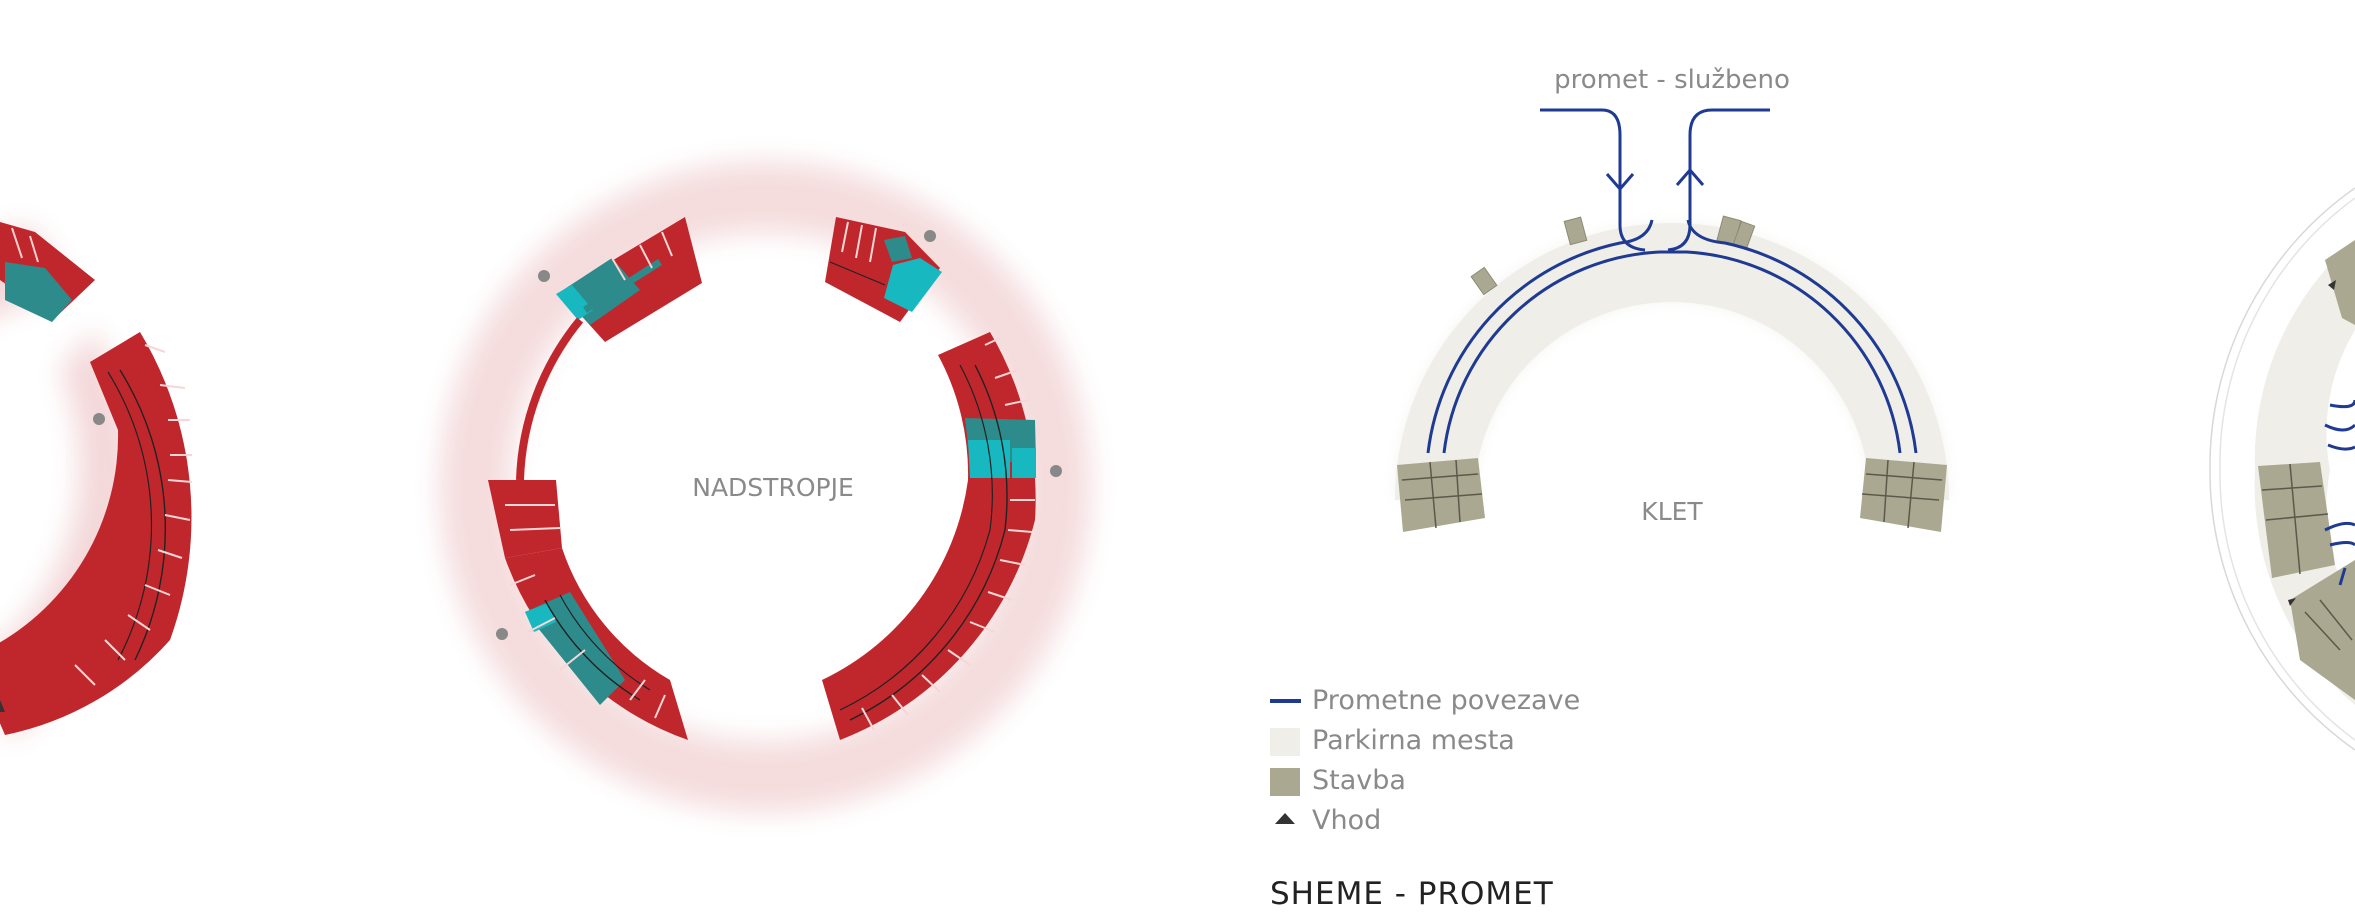 This screenshot has width=2355, height=912. I want to click on right-ring-building-top, so click(2340, 282).